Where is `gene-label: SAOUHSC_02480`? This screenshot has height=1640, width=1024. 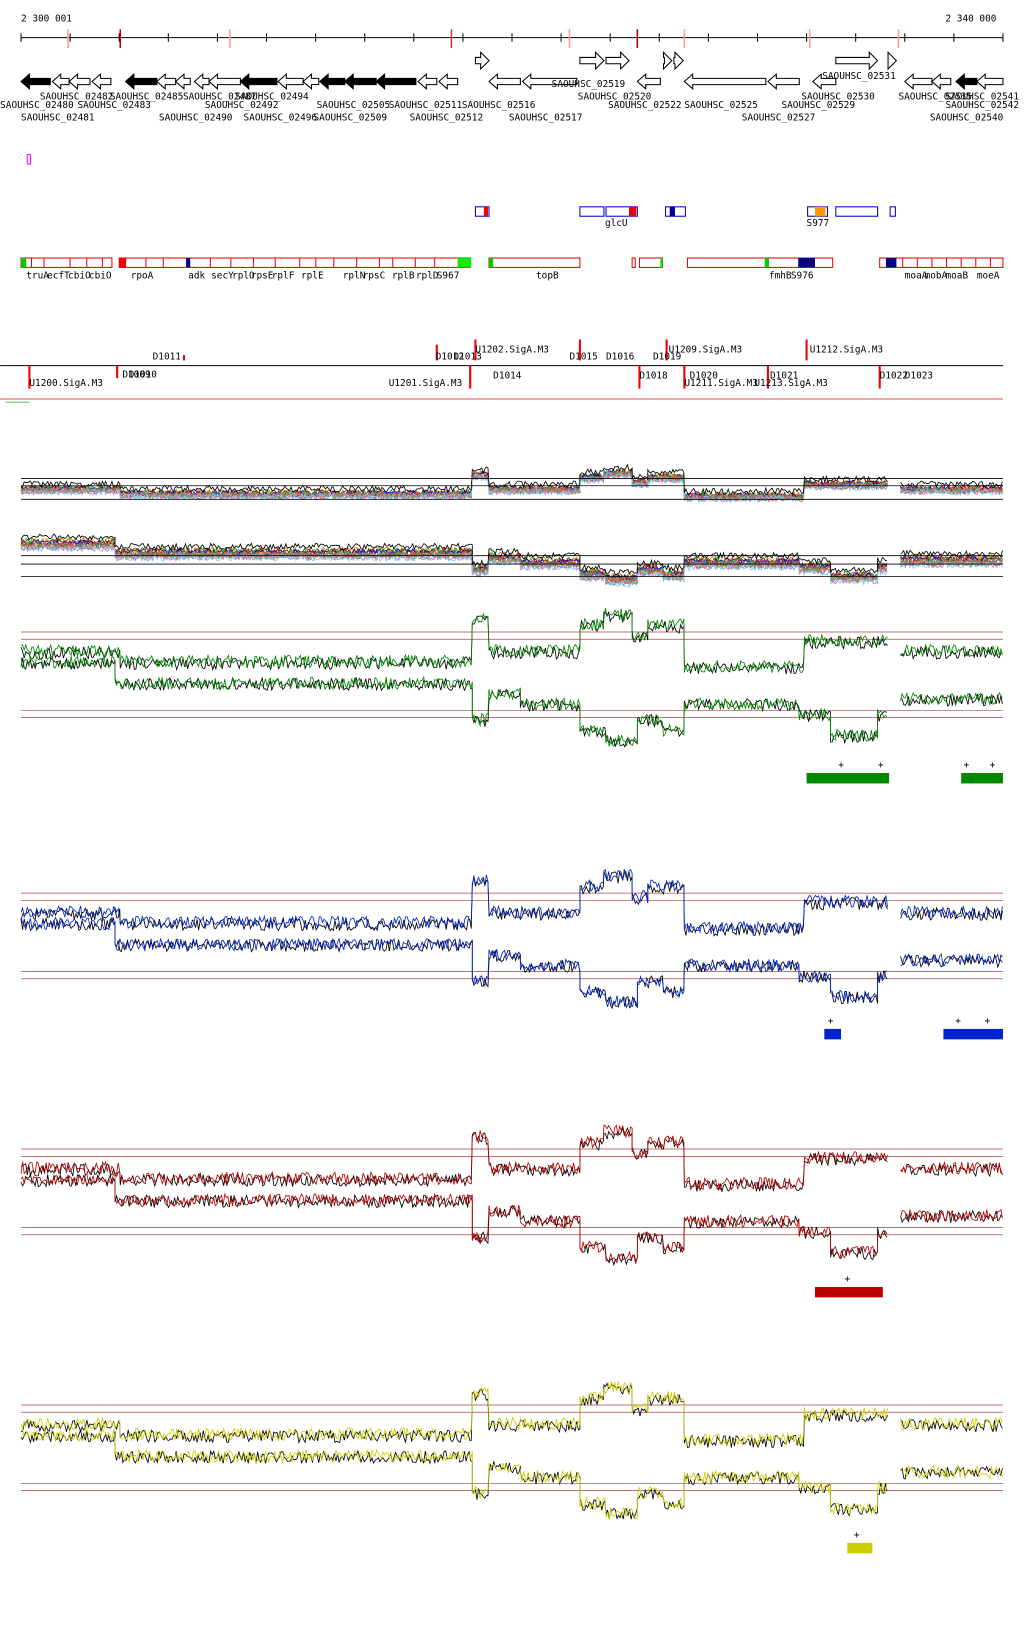
gene-label: SAOUHSC_02480 is located at coordinates (37, 105).